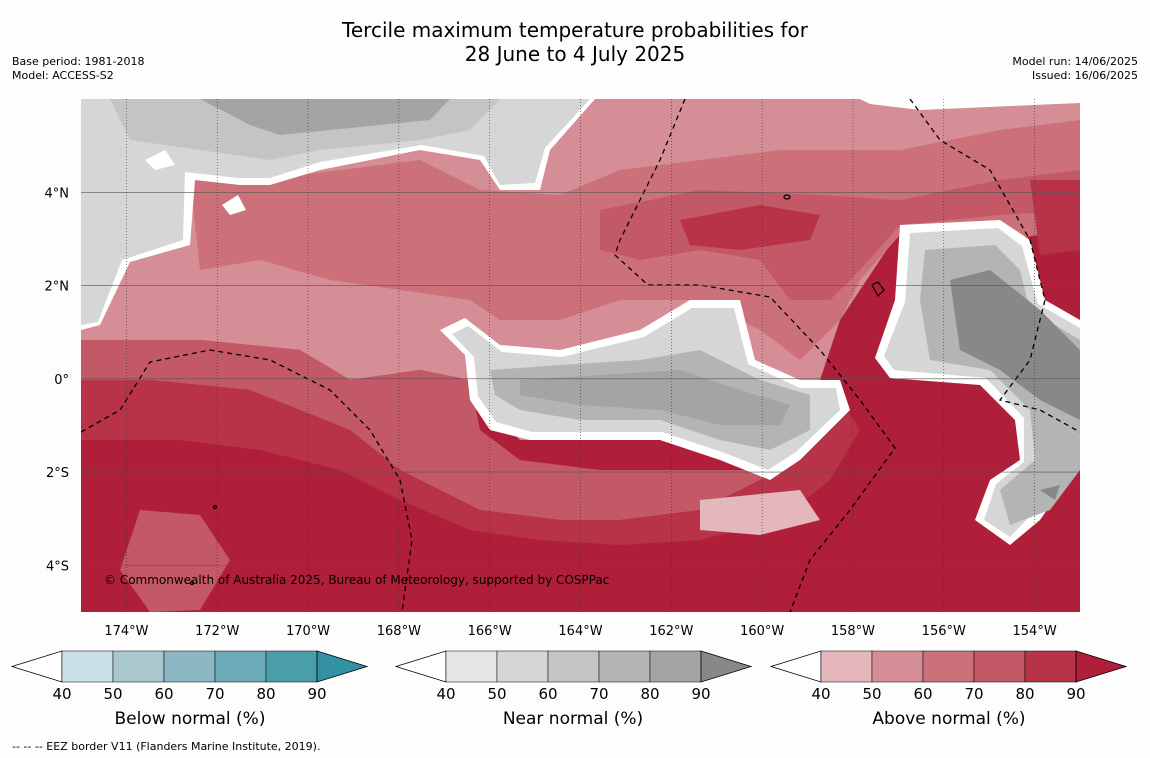  I want to click on meta-left: Base period: 1981-2018 Model: ACCESS-S2, so click(78, 69).